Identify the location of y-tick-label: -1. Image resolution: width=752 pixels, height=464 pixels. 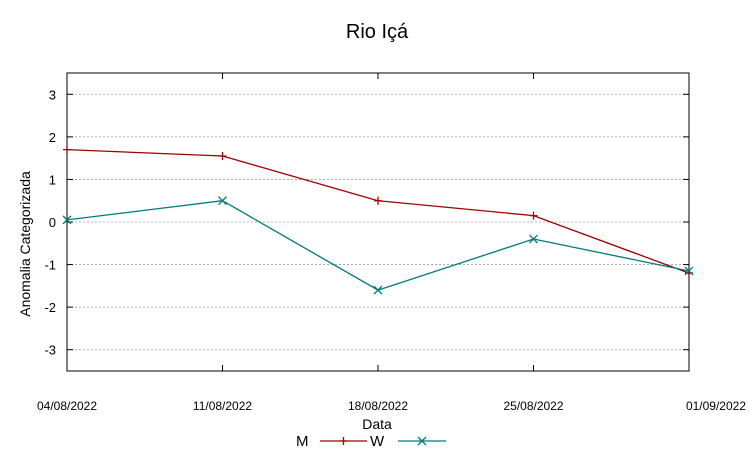
(50, 265).